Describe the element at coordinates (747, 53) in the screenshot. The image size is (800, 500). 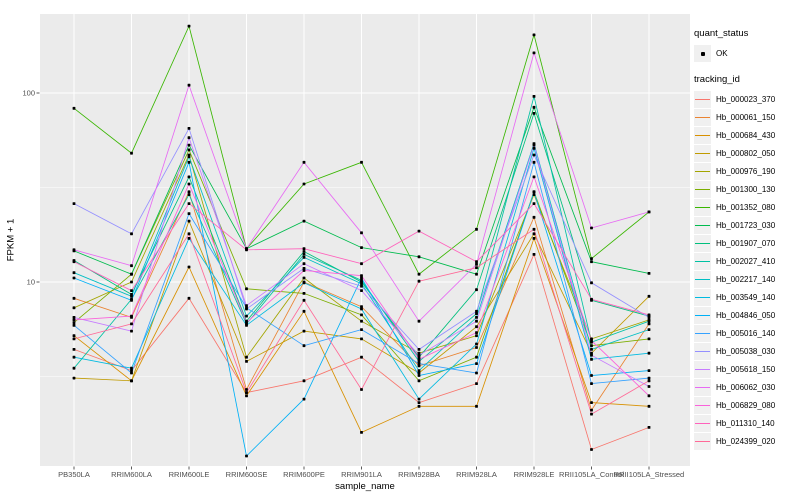
I see `legend-entries-quant-status: OK` at that location.